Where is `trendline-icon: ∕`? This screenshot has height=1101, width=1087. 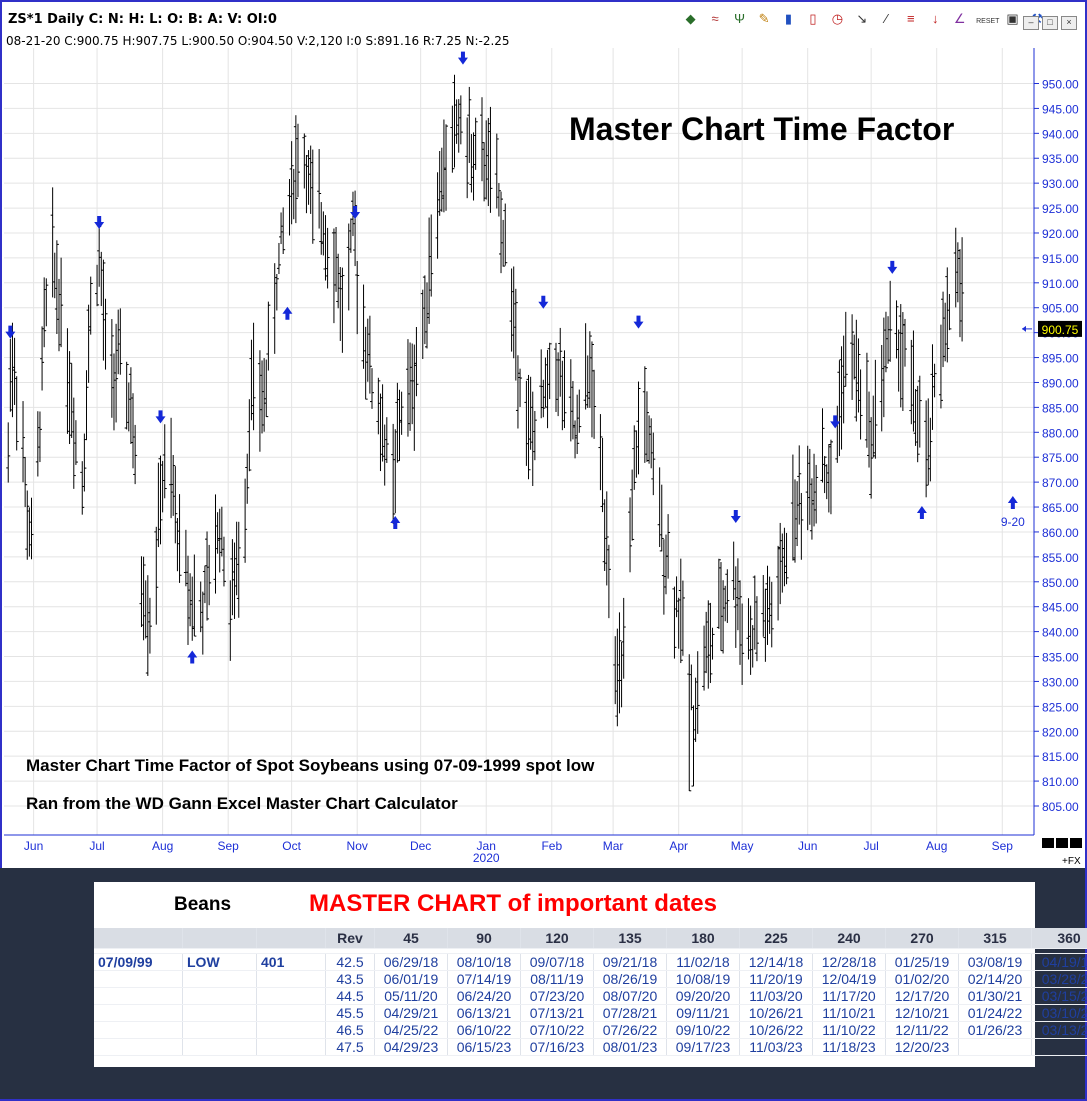 trendline-icon: ∕ is located at coordinates (886, 18).